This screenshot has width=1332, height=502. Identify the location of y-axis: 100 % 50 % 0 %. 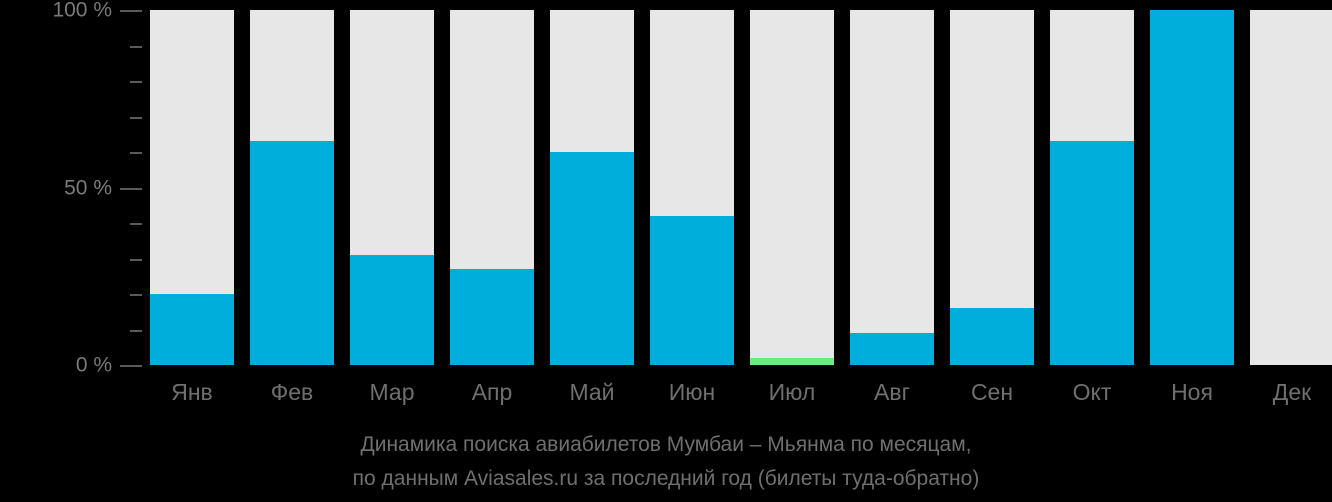
(75, 188).